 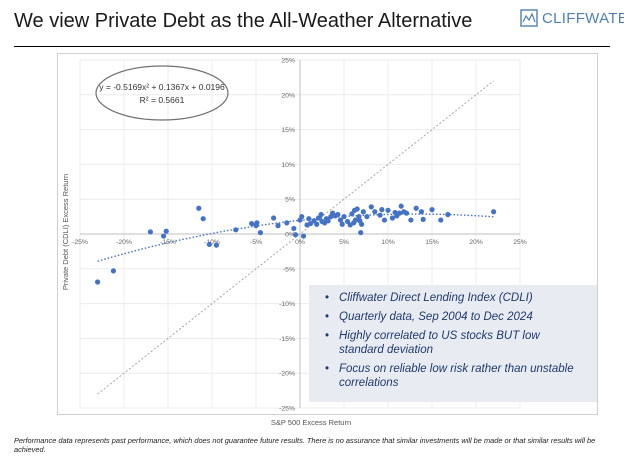 I want to click on x-tick-labels: -25% -20% -15% -10% -5% 0% 5% 10% 15% 20% 25%, so click(x=299, y=242).